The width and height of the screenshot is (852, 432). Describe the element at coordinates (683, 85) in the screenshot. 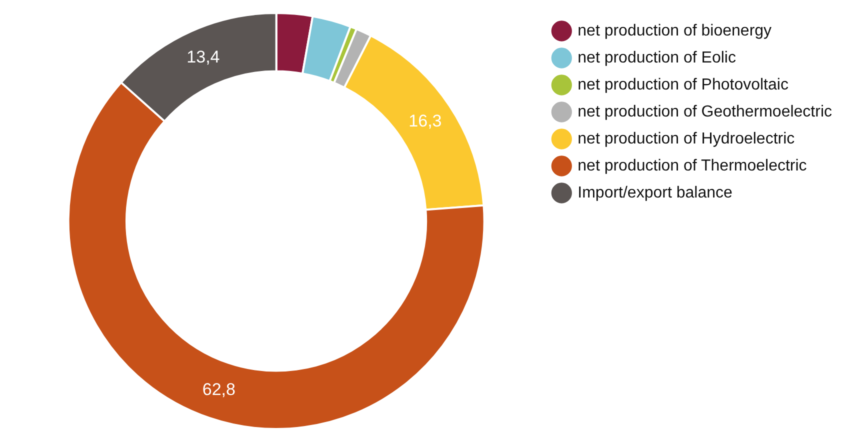

I see `legend-label: net production of Photovoltaic` at that location.